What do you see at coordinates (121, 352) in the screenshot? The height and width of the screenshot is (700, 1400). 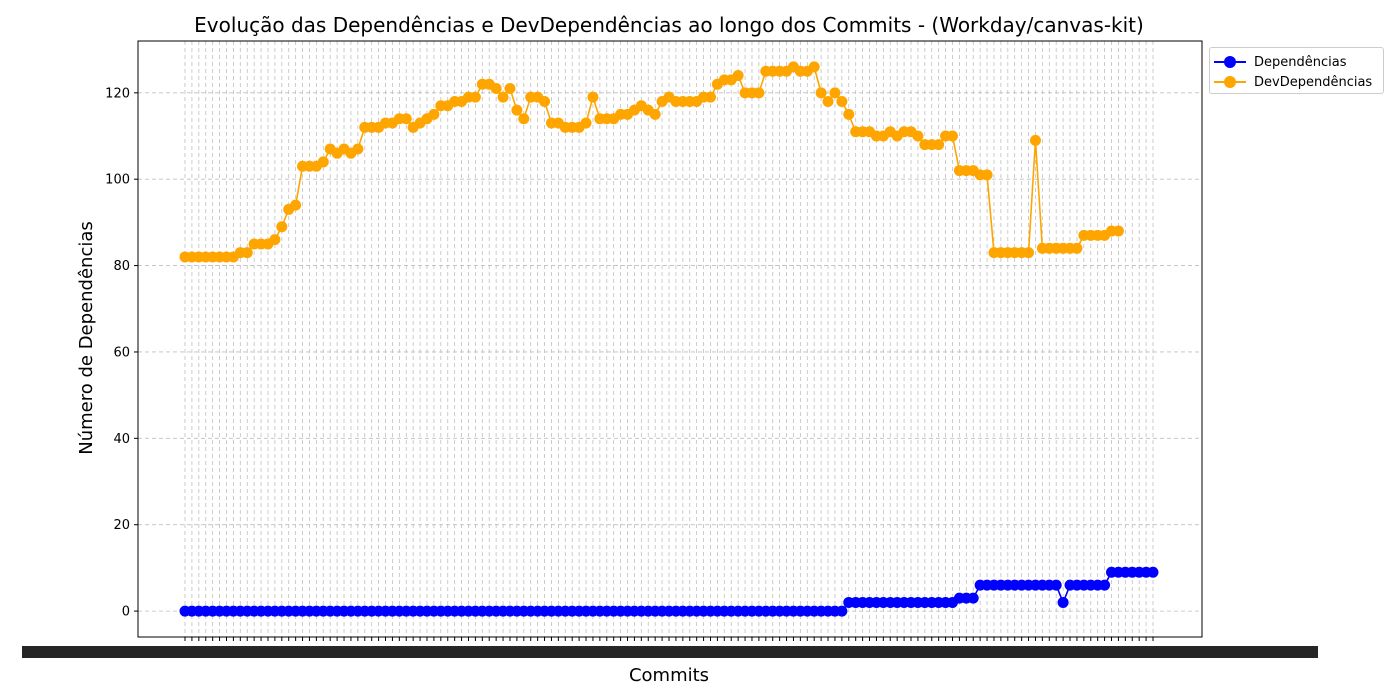 I see `y-tick-label: 60` at bounding box center [121, 352].